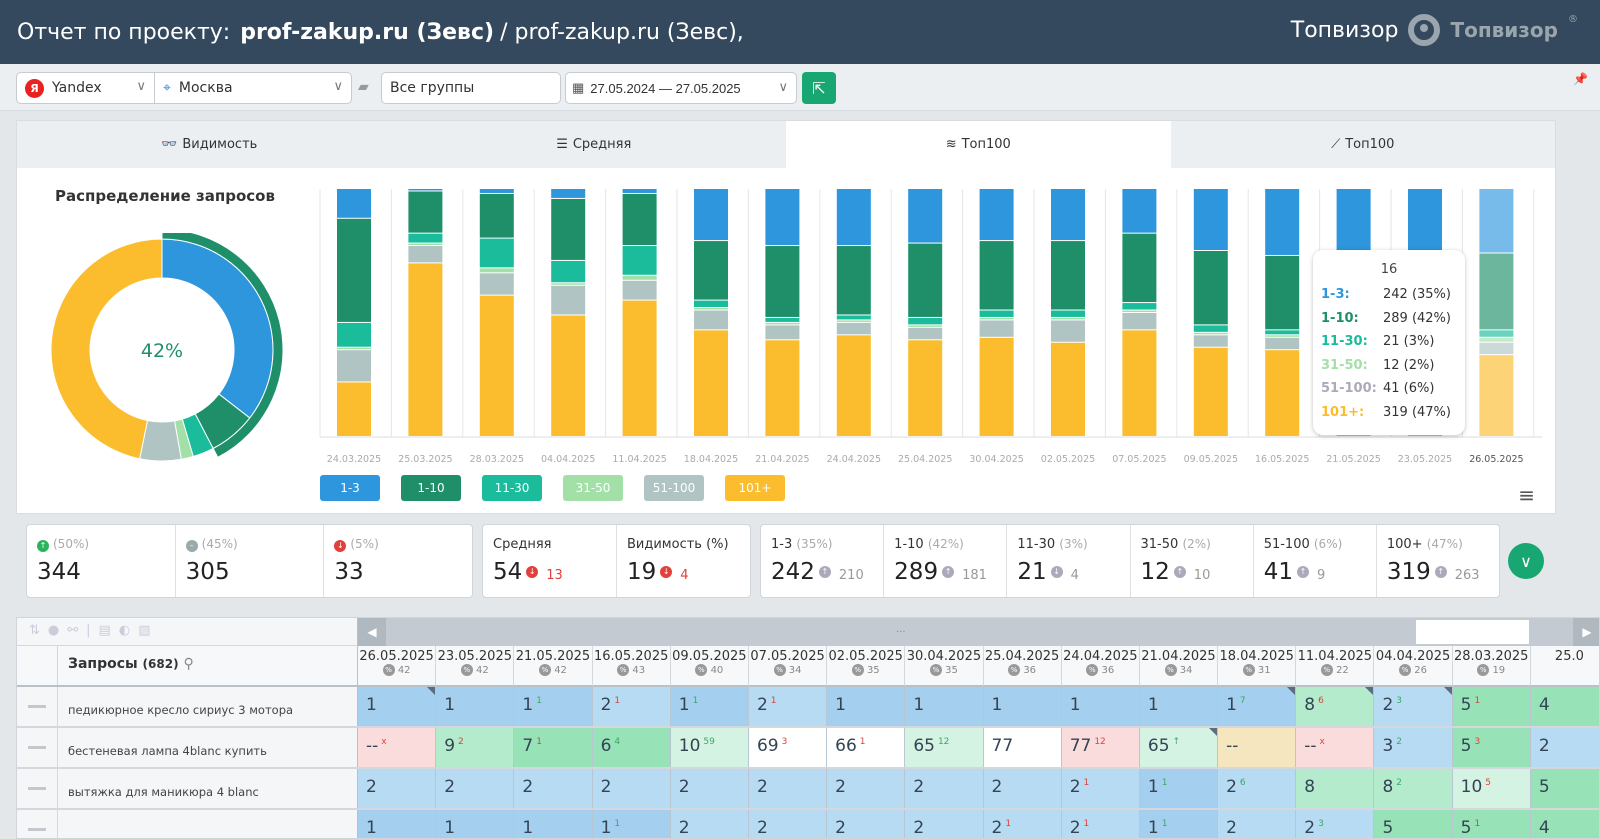 Image resolution: width=1600 pixels, height=839 pixels. I want to click on date-column-header: 30.04.2025% 35, so click(944, 666).